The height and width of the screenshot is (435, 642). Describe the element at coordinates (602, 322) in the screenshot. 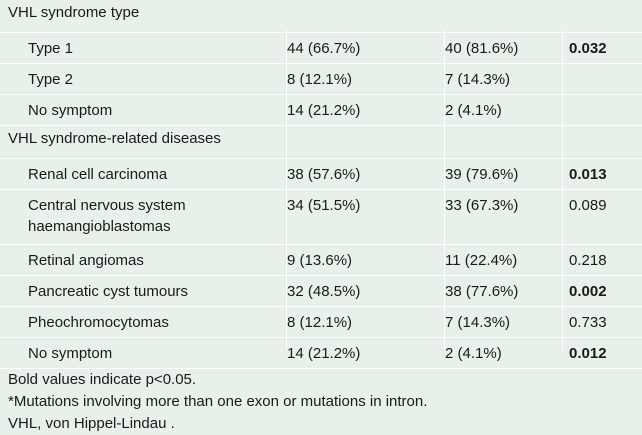

I see `cell-p-value: 0.733` at that location.